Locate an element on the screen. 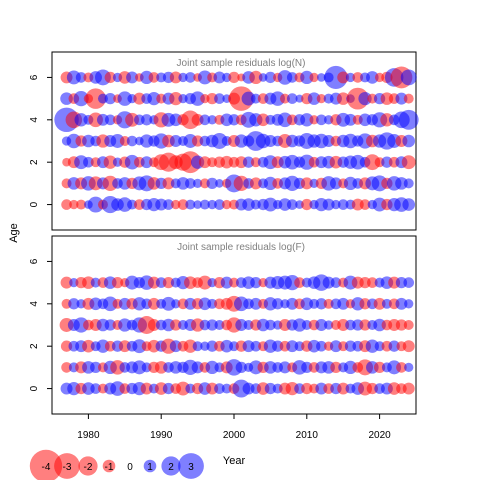 The height and width of the screenshot is (480, 480). x-tick-label: 2010 is located at coordinates (307, 435).